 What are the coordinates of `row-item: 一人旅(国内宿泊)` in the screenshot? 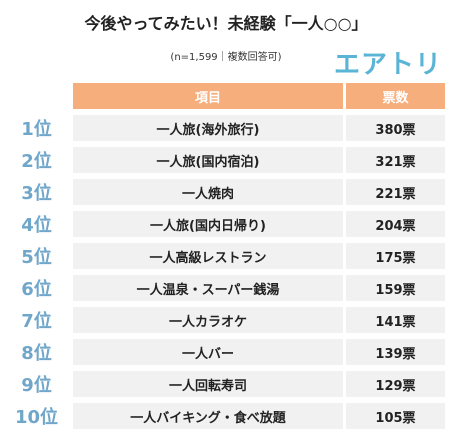 It's located at (208, 160).